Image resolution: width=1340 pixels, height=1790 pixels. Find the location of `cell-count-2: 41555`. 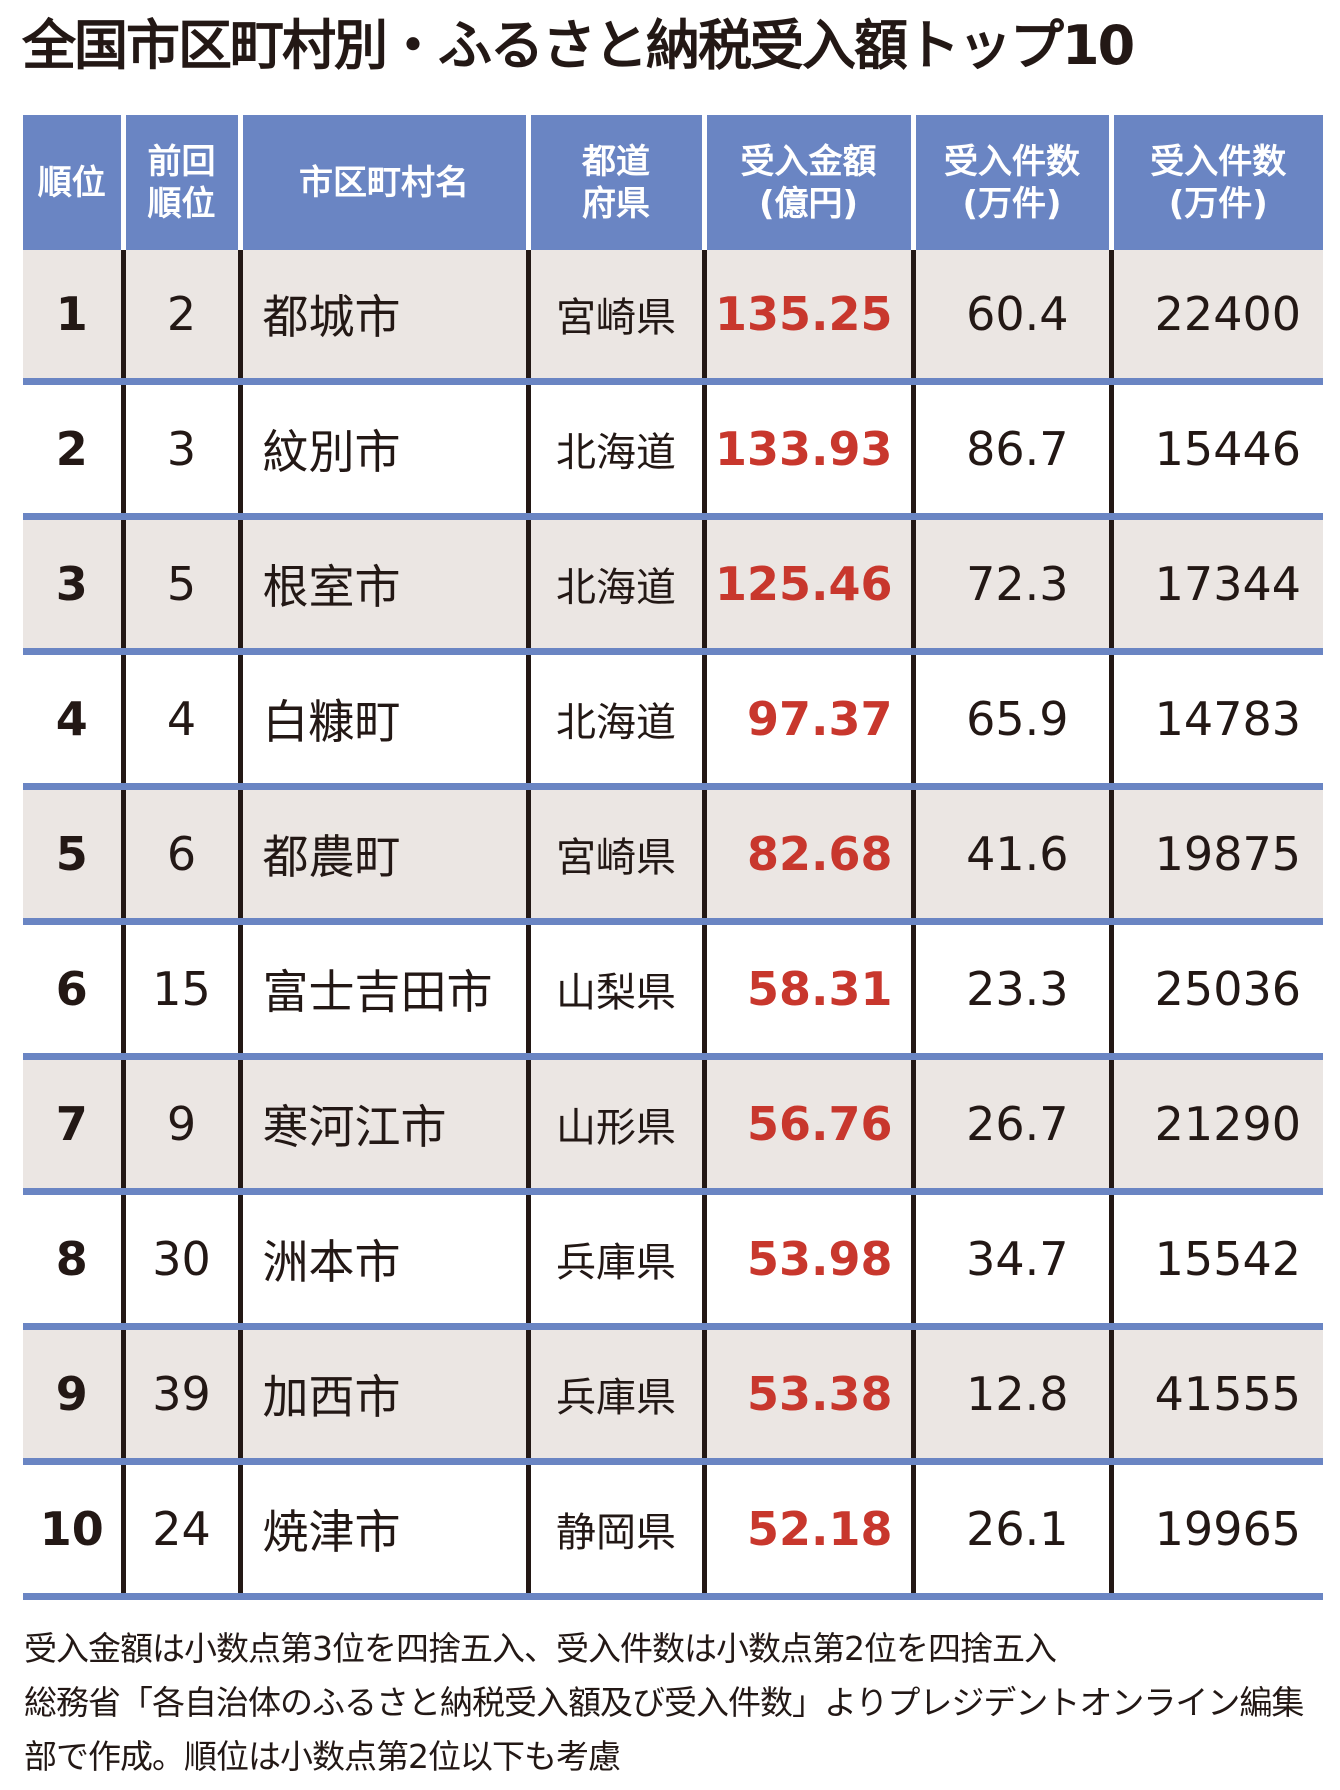

cell-count-2: 41555 is located at coordinates (1215, 1395).